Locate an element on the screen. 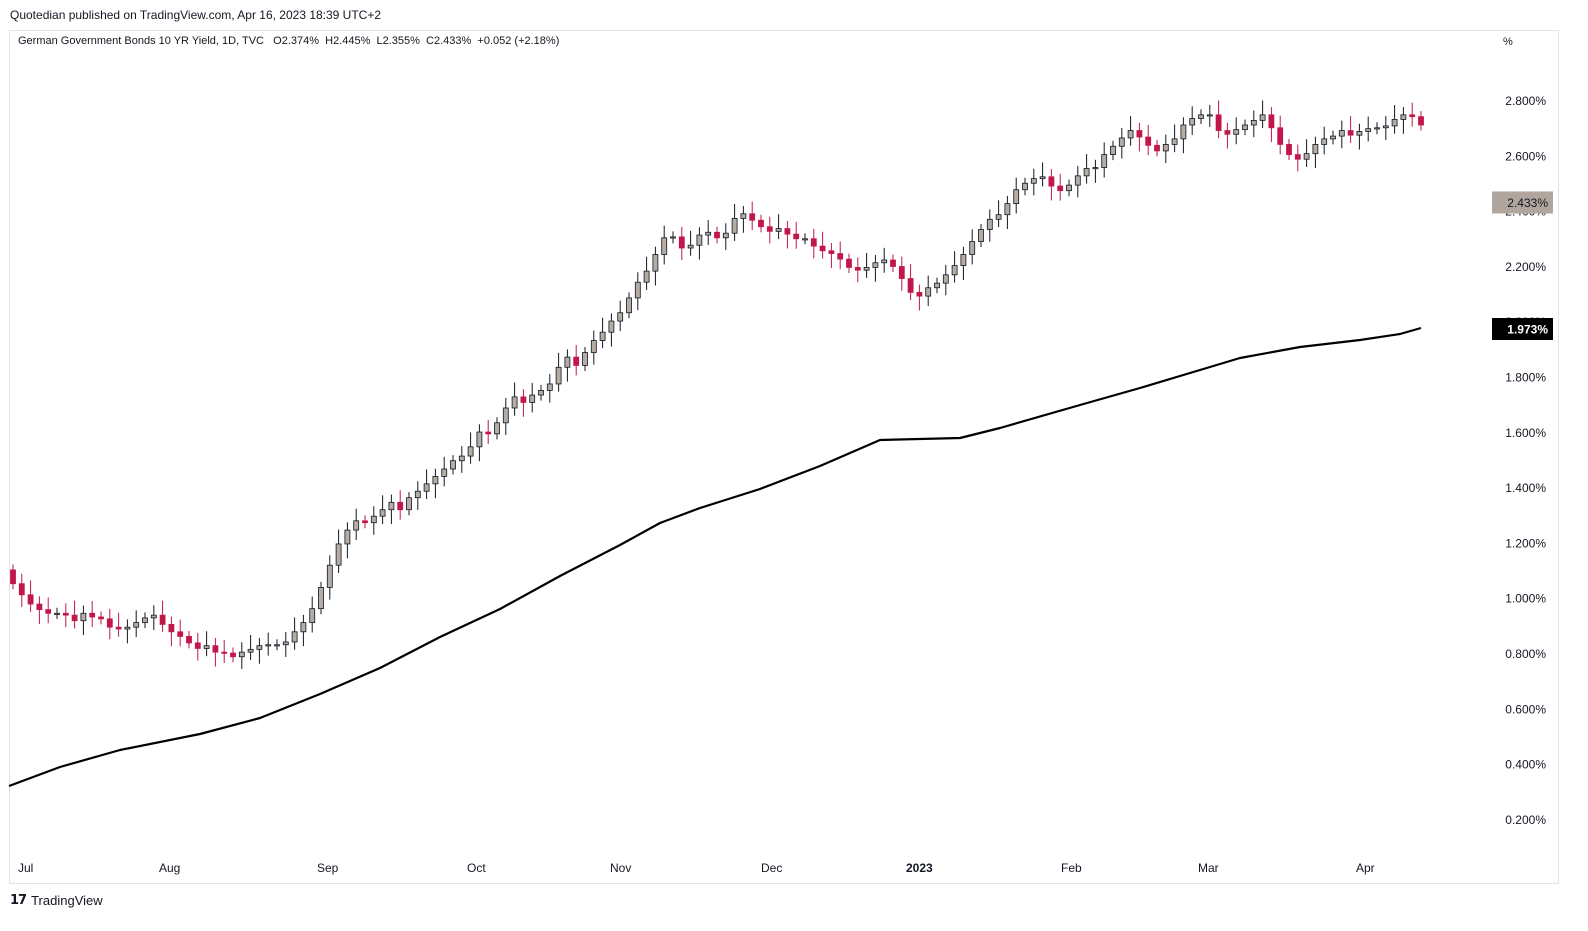 This screenshot has width=1588, height=931. y-tick-label: 2.800% is located at coordinates (1525, 101).